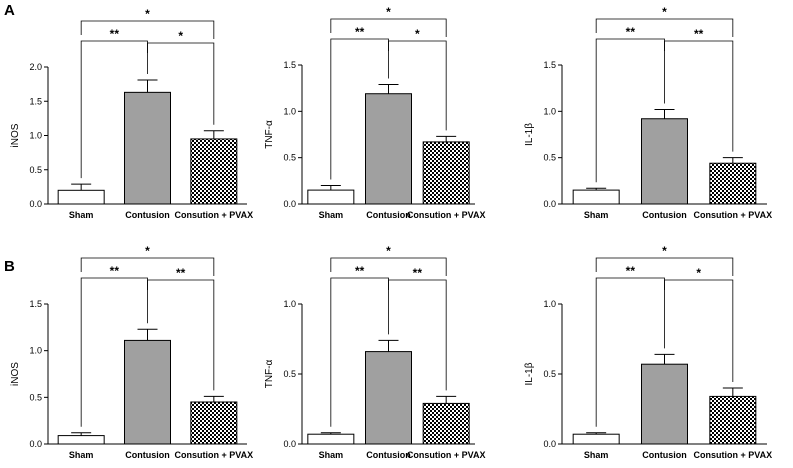 The image size is (793, 468). I want to click on panel-letter-b: B, so click(9, 266).